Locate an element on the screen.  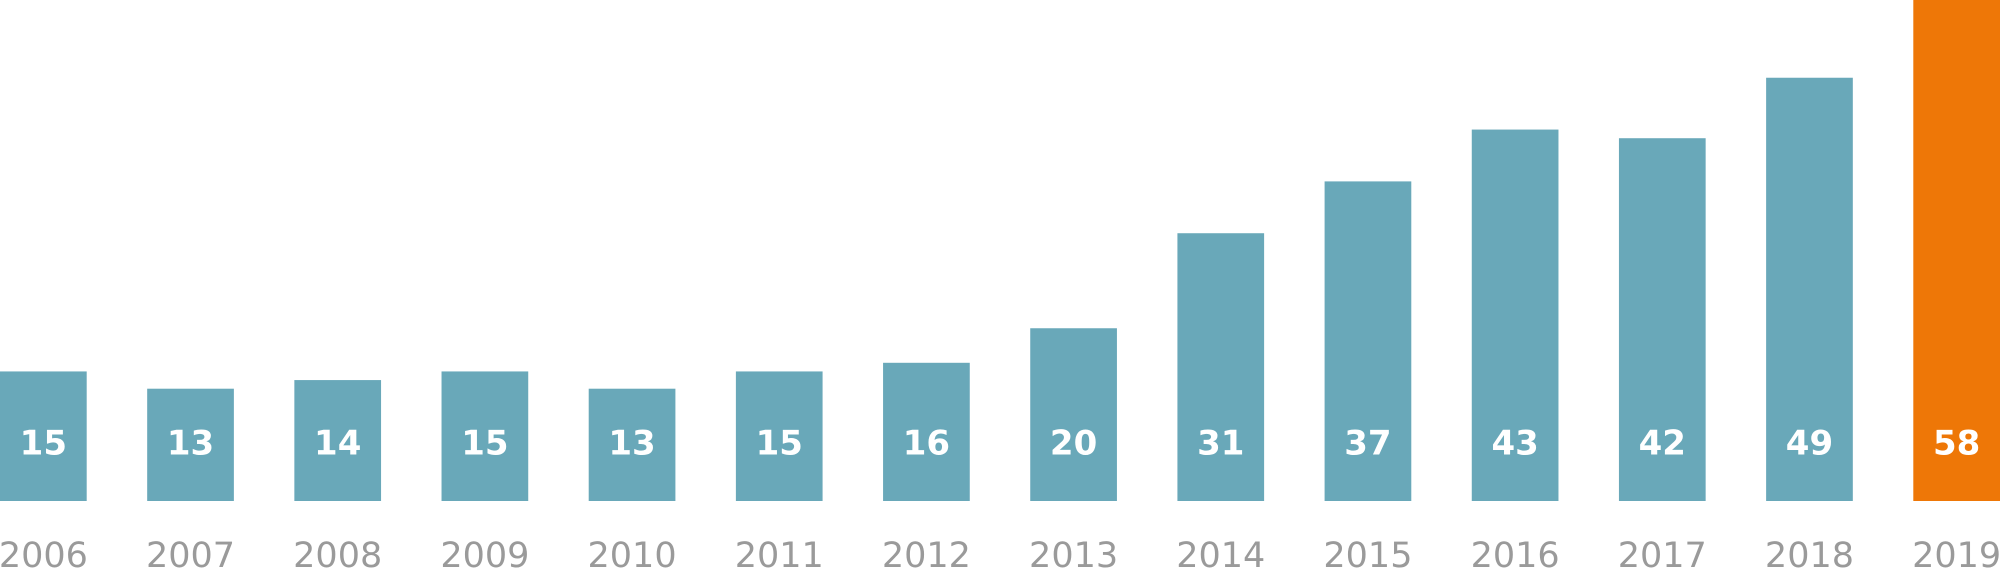
x-tick-label: 2016 is located at coordinates (1515, 554).